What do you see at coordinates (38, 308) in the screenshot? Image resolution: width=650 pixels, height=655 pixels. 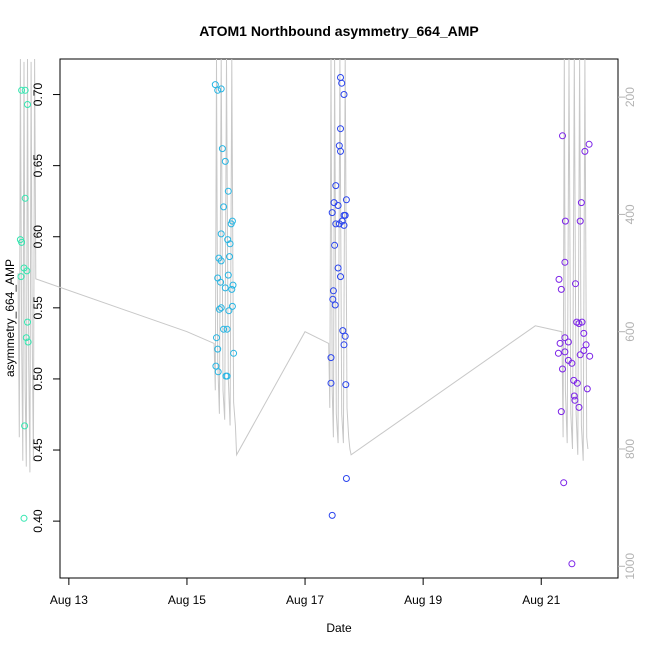 I see `y-tick-label: 0.55` at bounding box center [38, 308].